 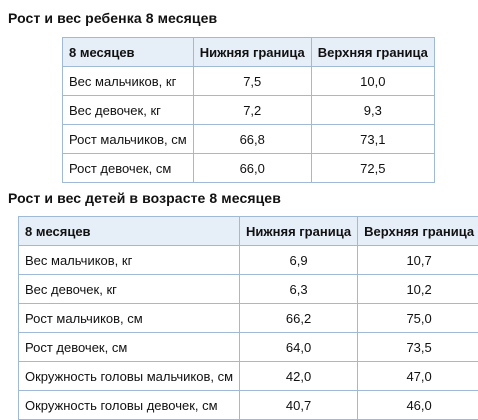 What do you see at coordinates (418, 405) in the screenshot?
I see `upper-bound-cell: 46,0` at bounding box center [418, 405].